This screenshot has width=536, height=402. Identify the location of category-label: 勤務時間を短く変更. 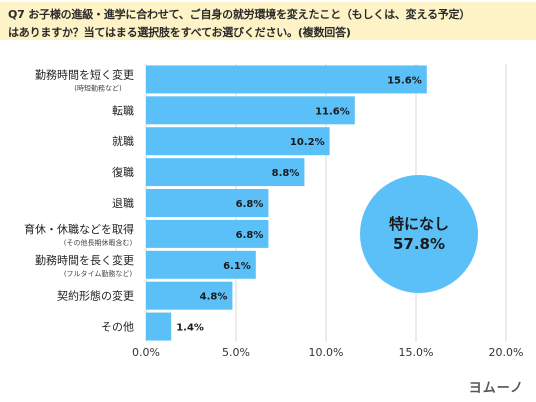
(84, 74).